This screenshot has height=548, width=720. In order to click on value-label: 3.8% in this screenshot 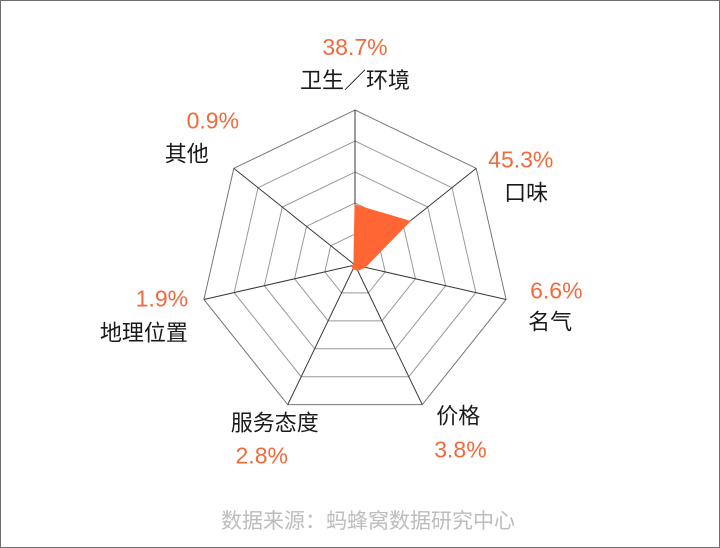, I will do `click(460, 450)`.